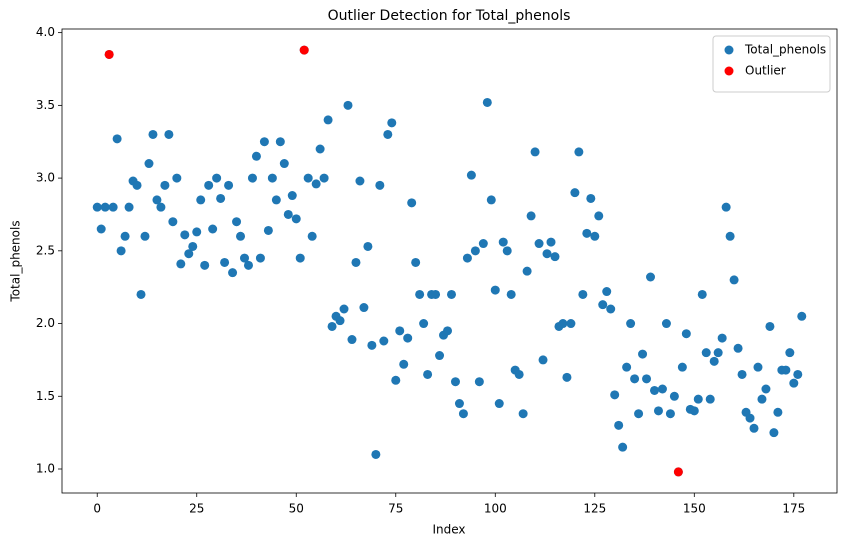  Describe the element at coordinates (296, 509) in the screenshot. I see `x-tick-label: 50` at that location.